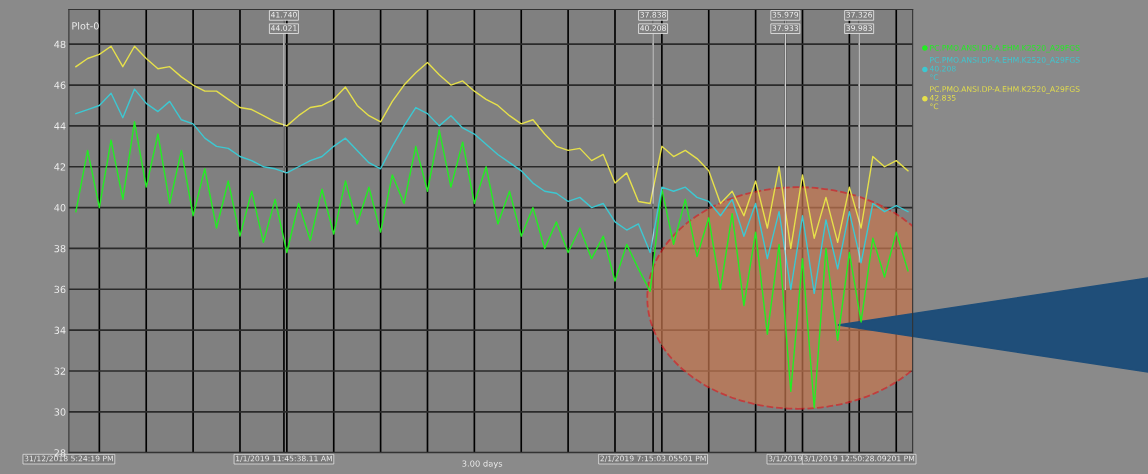 The image size is (1148, 474). What do you see at coordinates (60, 126) in the screenshot?
I see `y-tick-label: 44` at bounding box center [60, 126].